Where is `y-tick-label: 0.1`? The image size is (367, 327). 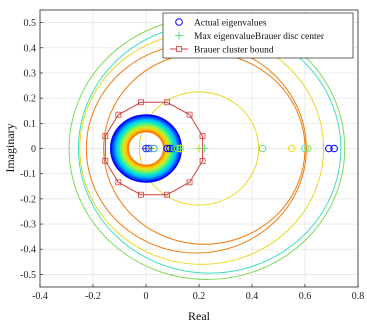 y-tick-label: 0.1 is located at coordinates (30, 124).